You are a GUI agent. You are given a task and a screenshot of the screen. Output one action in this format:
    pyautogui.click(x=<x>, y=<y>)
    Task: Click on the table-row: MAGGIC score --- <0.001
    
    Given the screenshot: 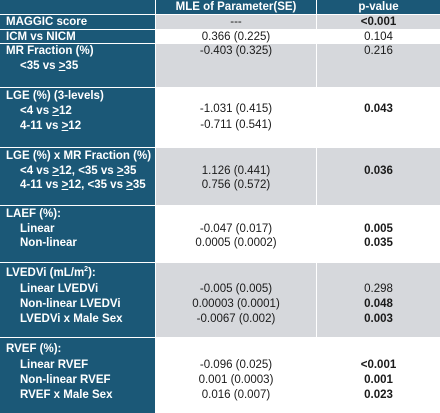 What is the action you would take?
    pyautogui.click(x=220, y=22)
    